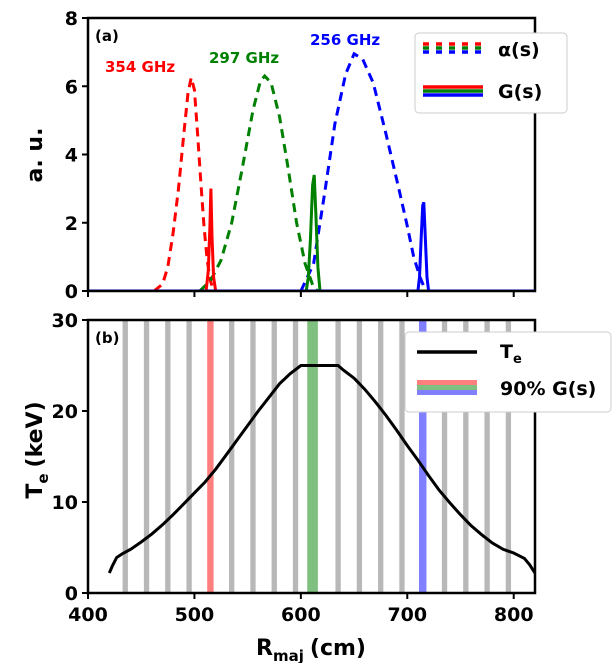  Describe the element at coordinates (258, 182) in the screenshot. I see `alpha-curve-green` at that location.